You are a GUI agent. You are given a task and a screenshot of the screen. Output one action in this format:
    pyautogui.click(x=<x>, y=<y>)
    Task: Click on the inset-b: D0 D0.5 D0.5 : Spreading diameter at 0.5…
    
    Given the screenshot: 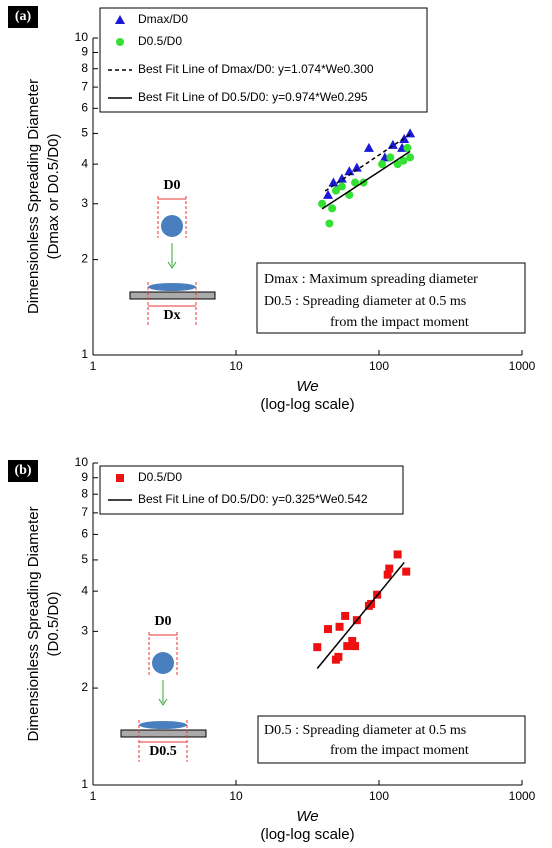 What is the action you would take?
    pyautogui.click(x=323, y=689)
    